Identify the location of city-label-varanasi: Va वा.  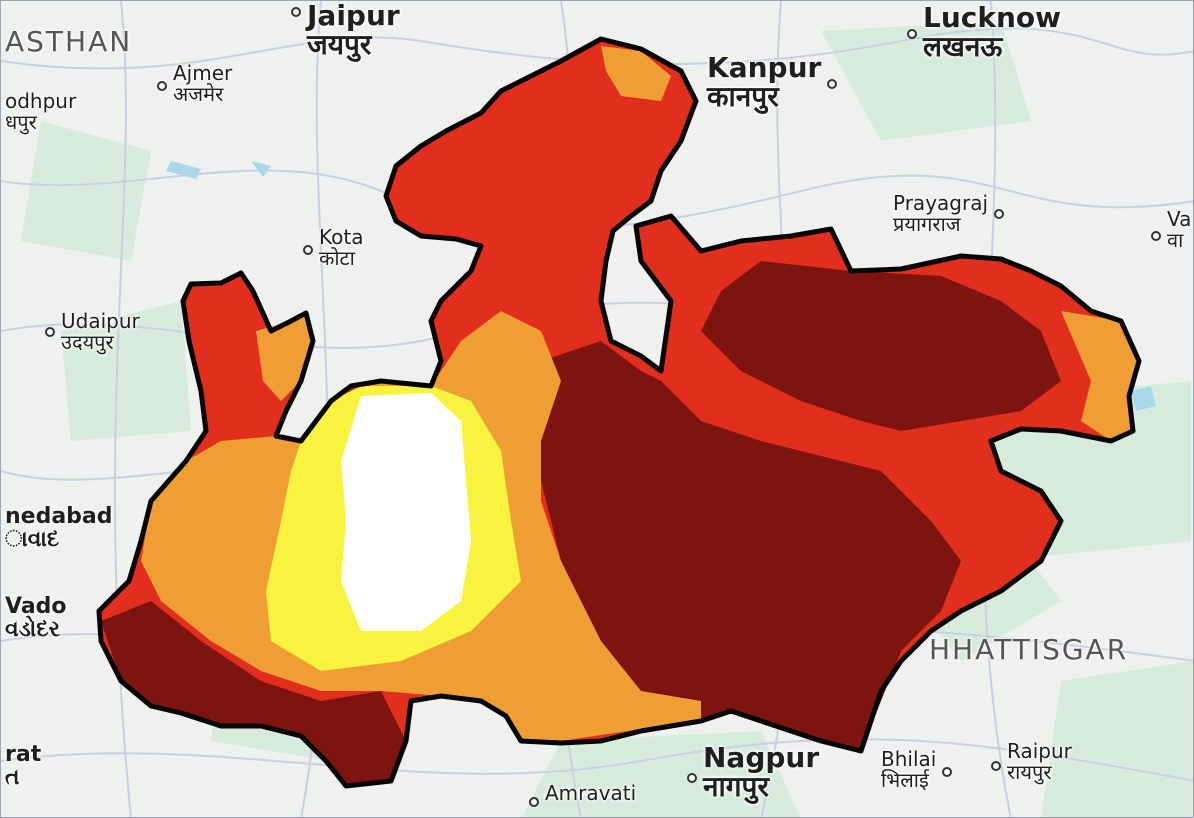
(1171, 230).